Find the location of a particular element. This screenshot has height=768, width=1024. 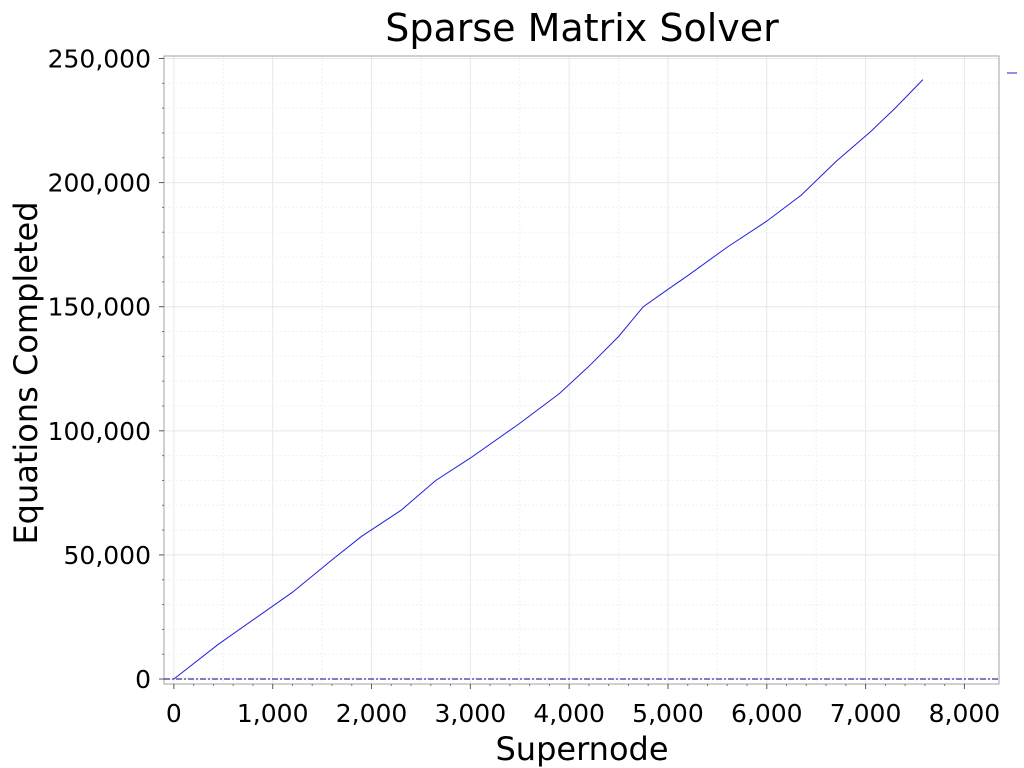

x-tick-label: 4,000 is located at coordinates (569, 713).